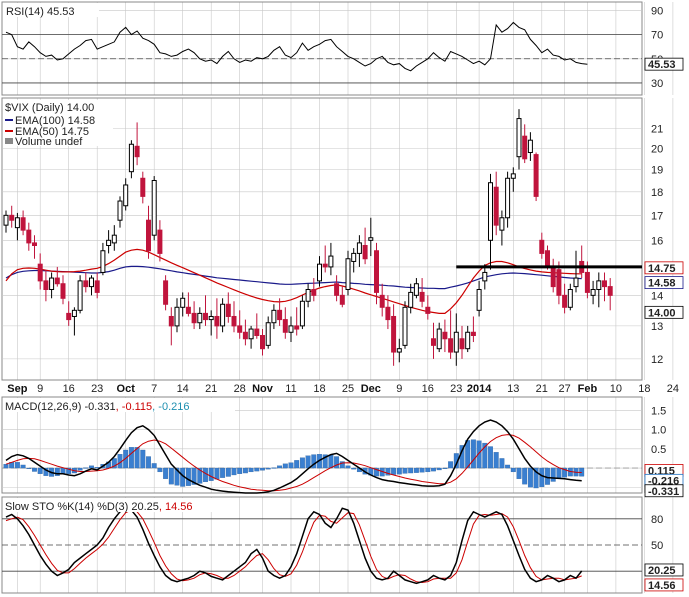 Image resolution: width=689 pixels, height=597 pixels. Describe the element at coordinates (658, 431) in the screenshot. I see `macd-tick-label: 1.0` at that location.